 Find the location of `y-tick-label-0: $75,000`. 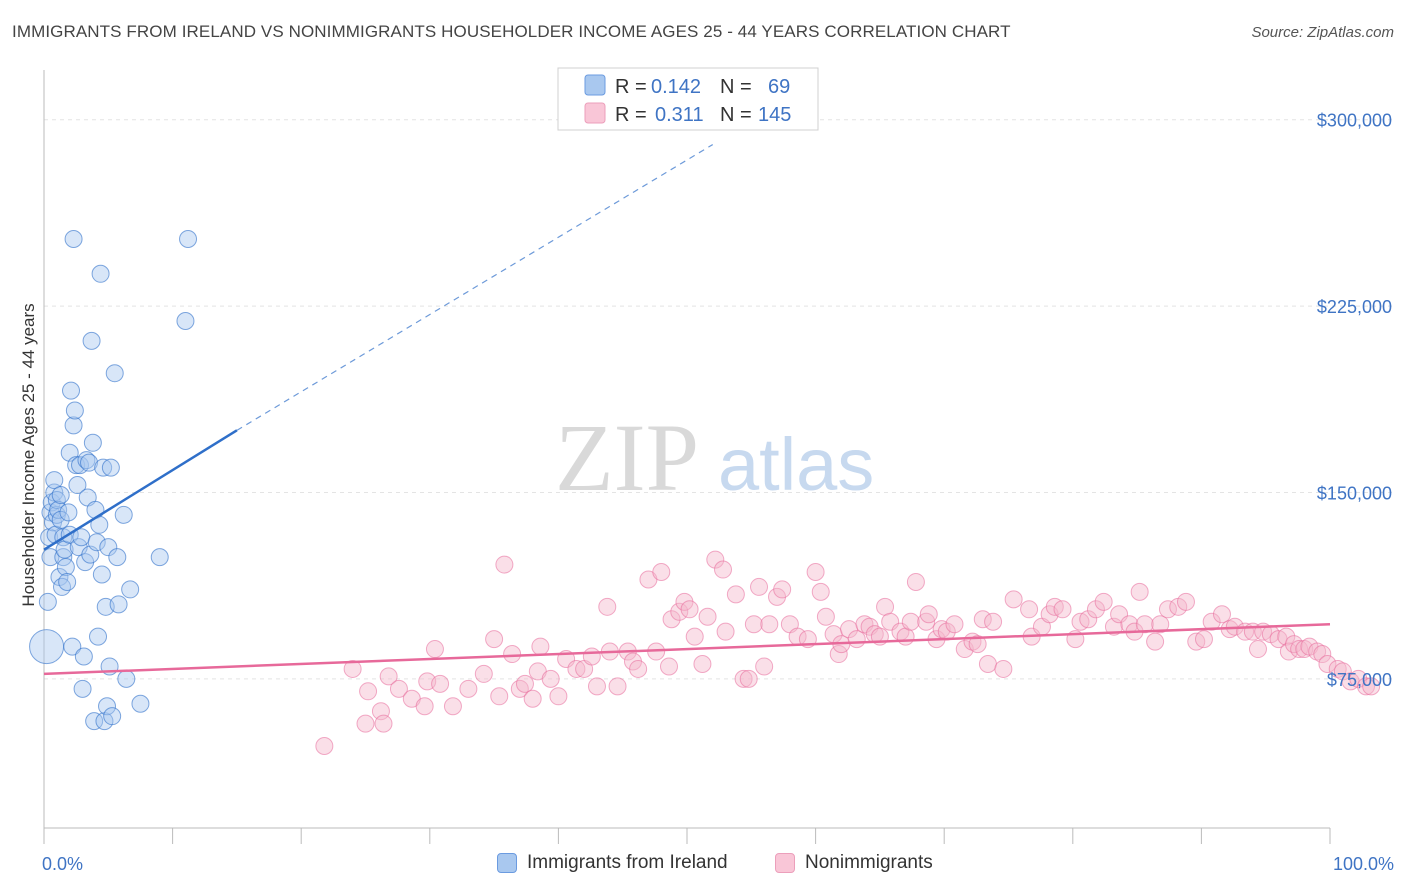

y-tick-label-0: $75,000 is located at coordinates (1359, 680).